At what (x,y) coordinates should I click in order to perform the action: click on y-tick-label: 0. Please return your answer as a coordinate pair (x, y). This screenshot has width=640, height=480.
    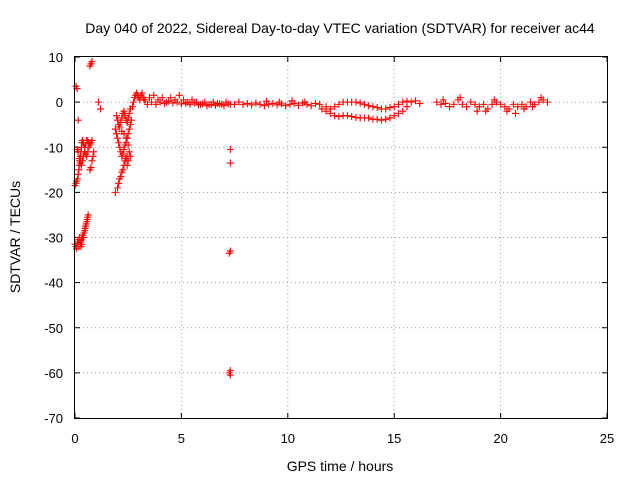
    Looking at the image, I should click on (59, 102).